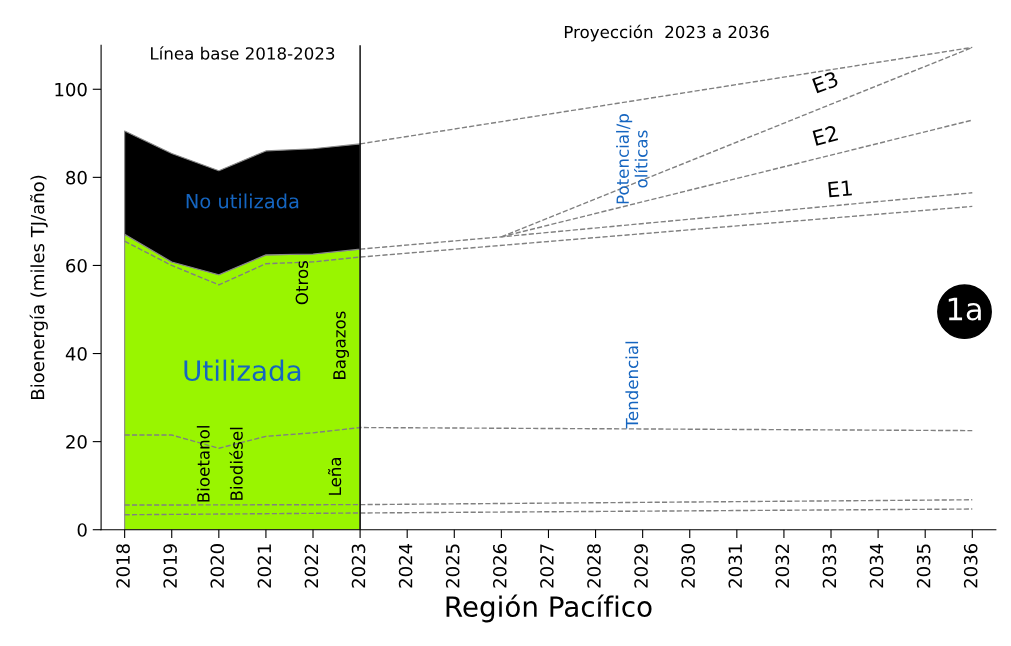  What do you see at coordinates (71, 89) in the screenshot?
I see `y-tick-label: 100` at bounding box center [71, 89].